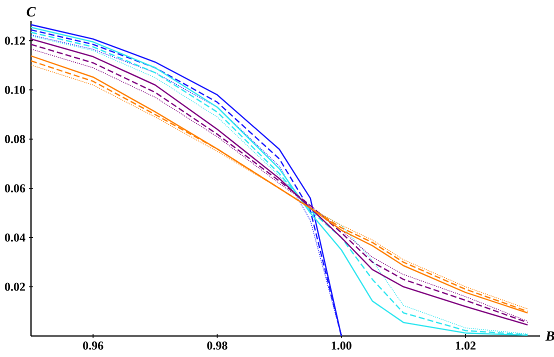  What do you see at coordinates (549, 336) in the screenshot?
I see `x-axis-title: B` at bounding box center [549, 336].